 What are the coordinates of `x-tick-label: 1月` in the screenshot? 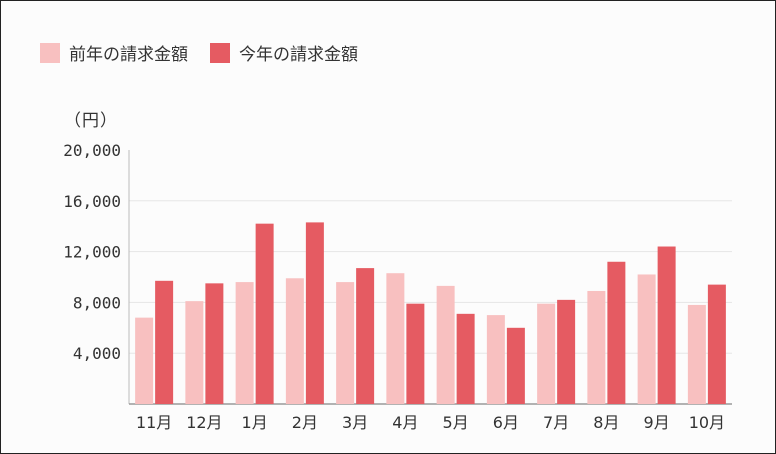 It's located at (255, 422).